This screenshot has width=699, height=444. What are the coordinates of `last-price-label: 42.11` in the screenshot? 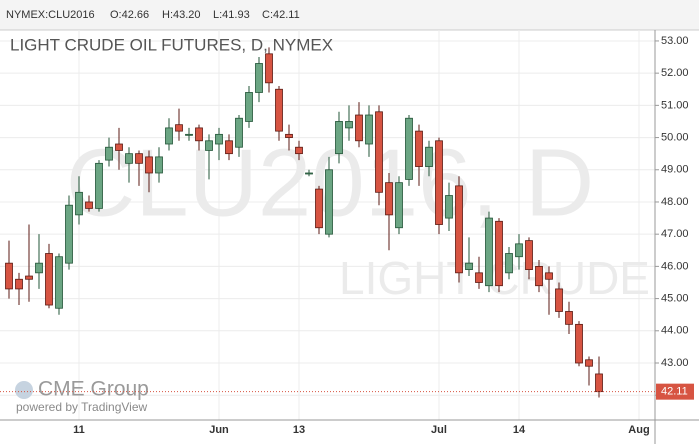 It's located at (674, 392).